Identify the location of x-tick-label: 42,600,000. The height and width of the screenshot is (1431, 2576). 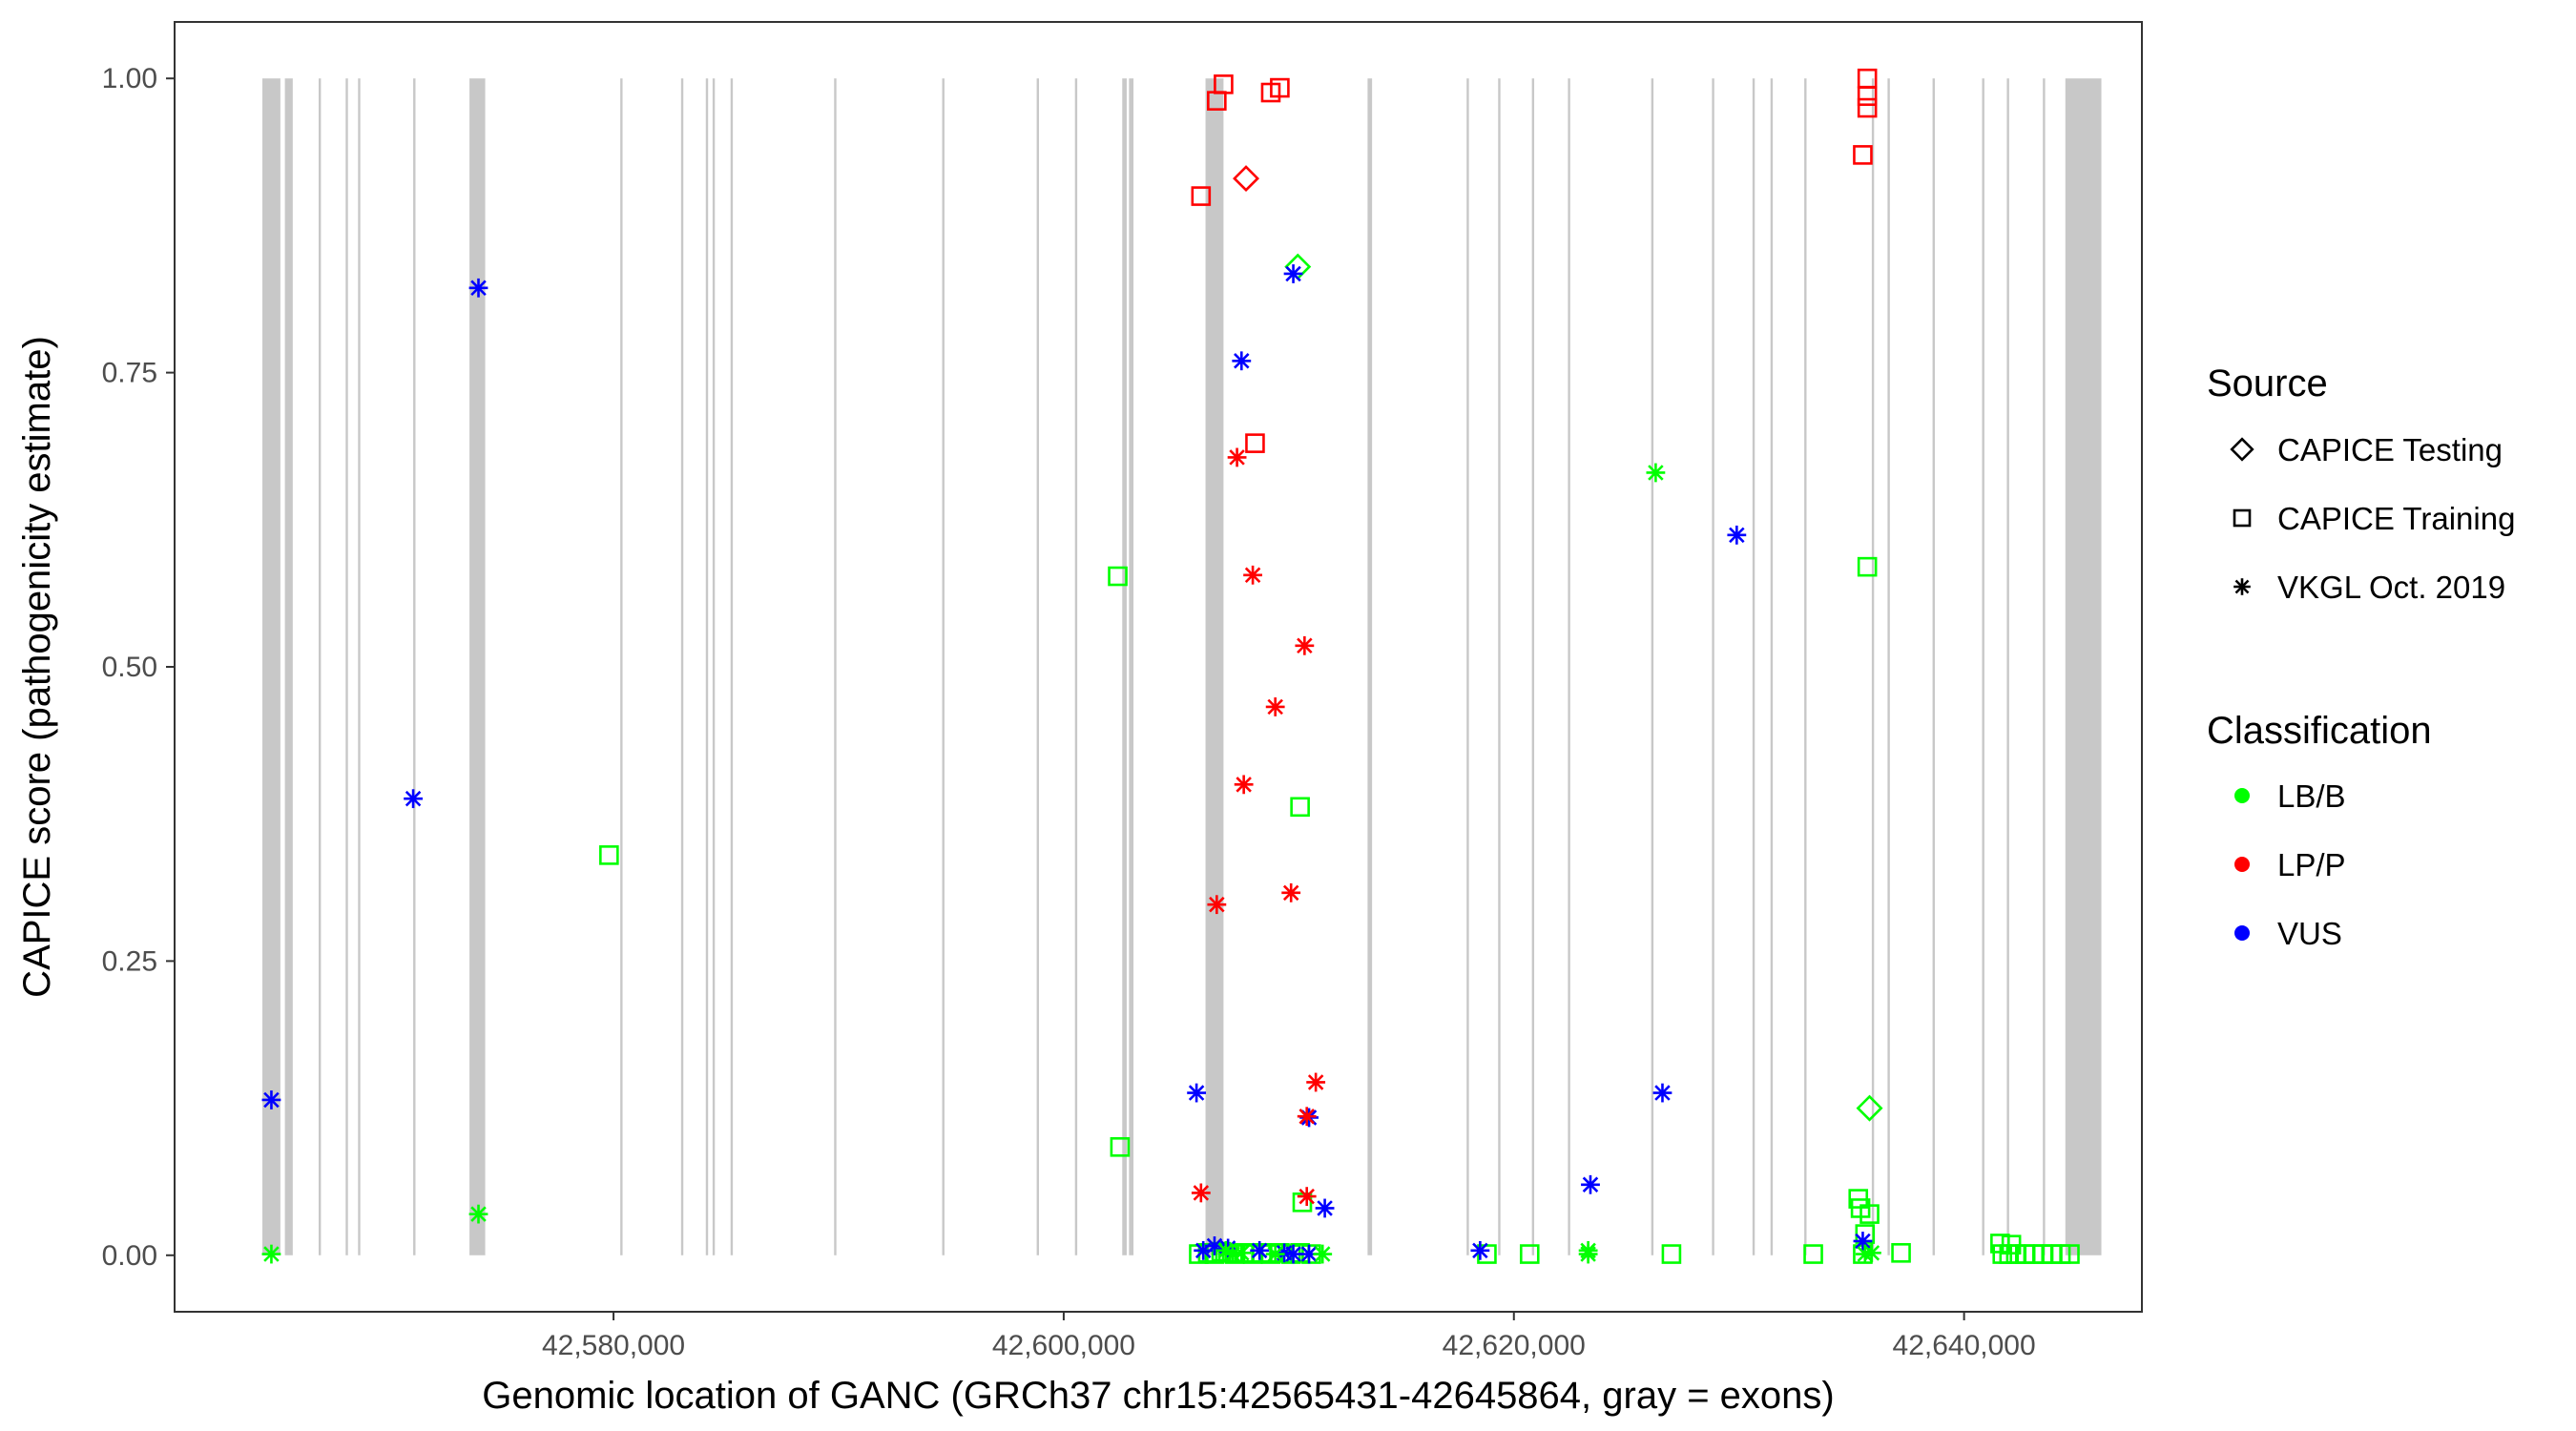
(1063, 1345).